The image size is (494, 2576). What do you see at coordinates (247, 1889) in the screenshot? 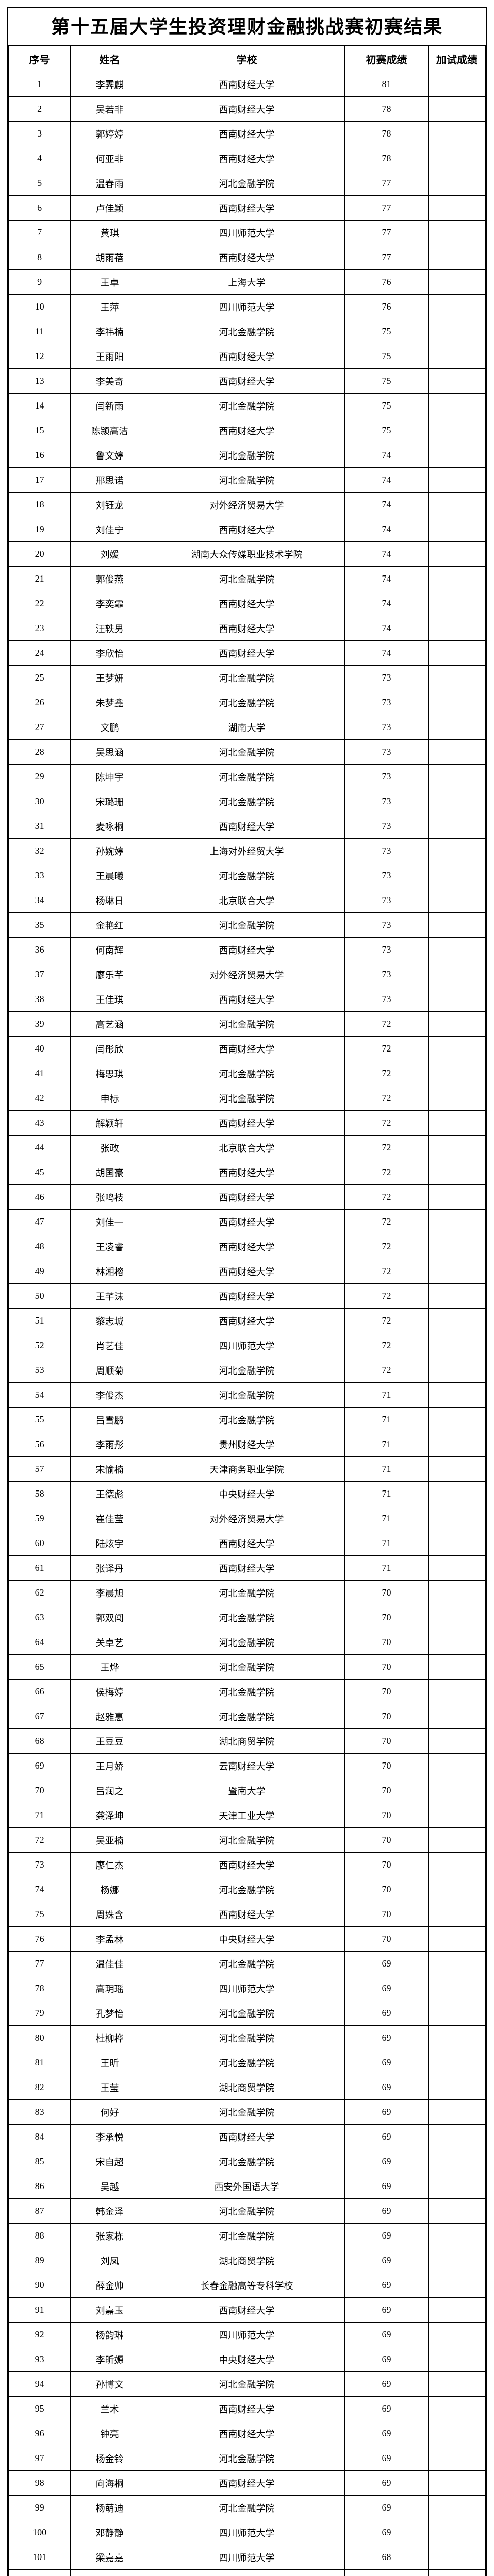
I see `table-row: 74 杨娜 河北金融学院 70` at bounding box center [247, 1889].